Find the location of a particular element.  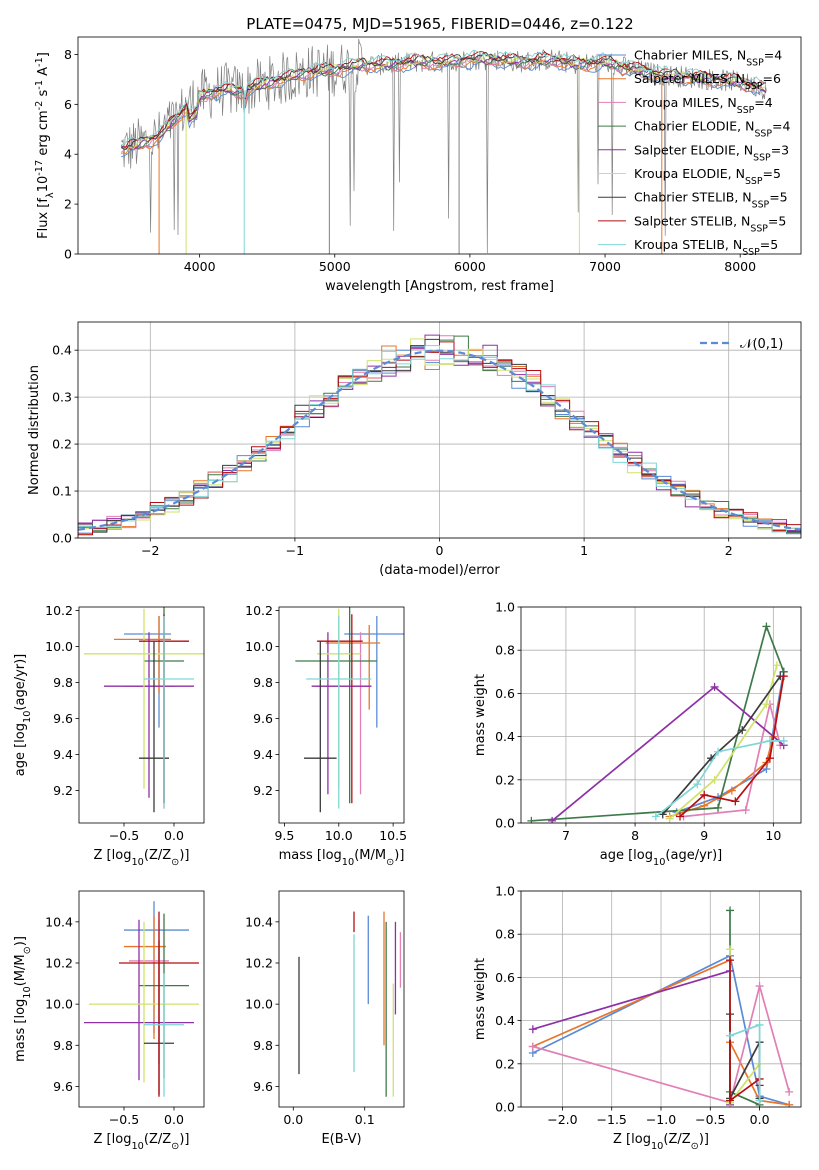

y-tick-label: 2 is located at coordinates (68, 204).